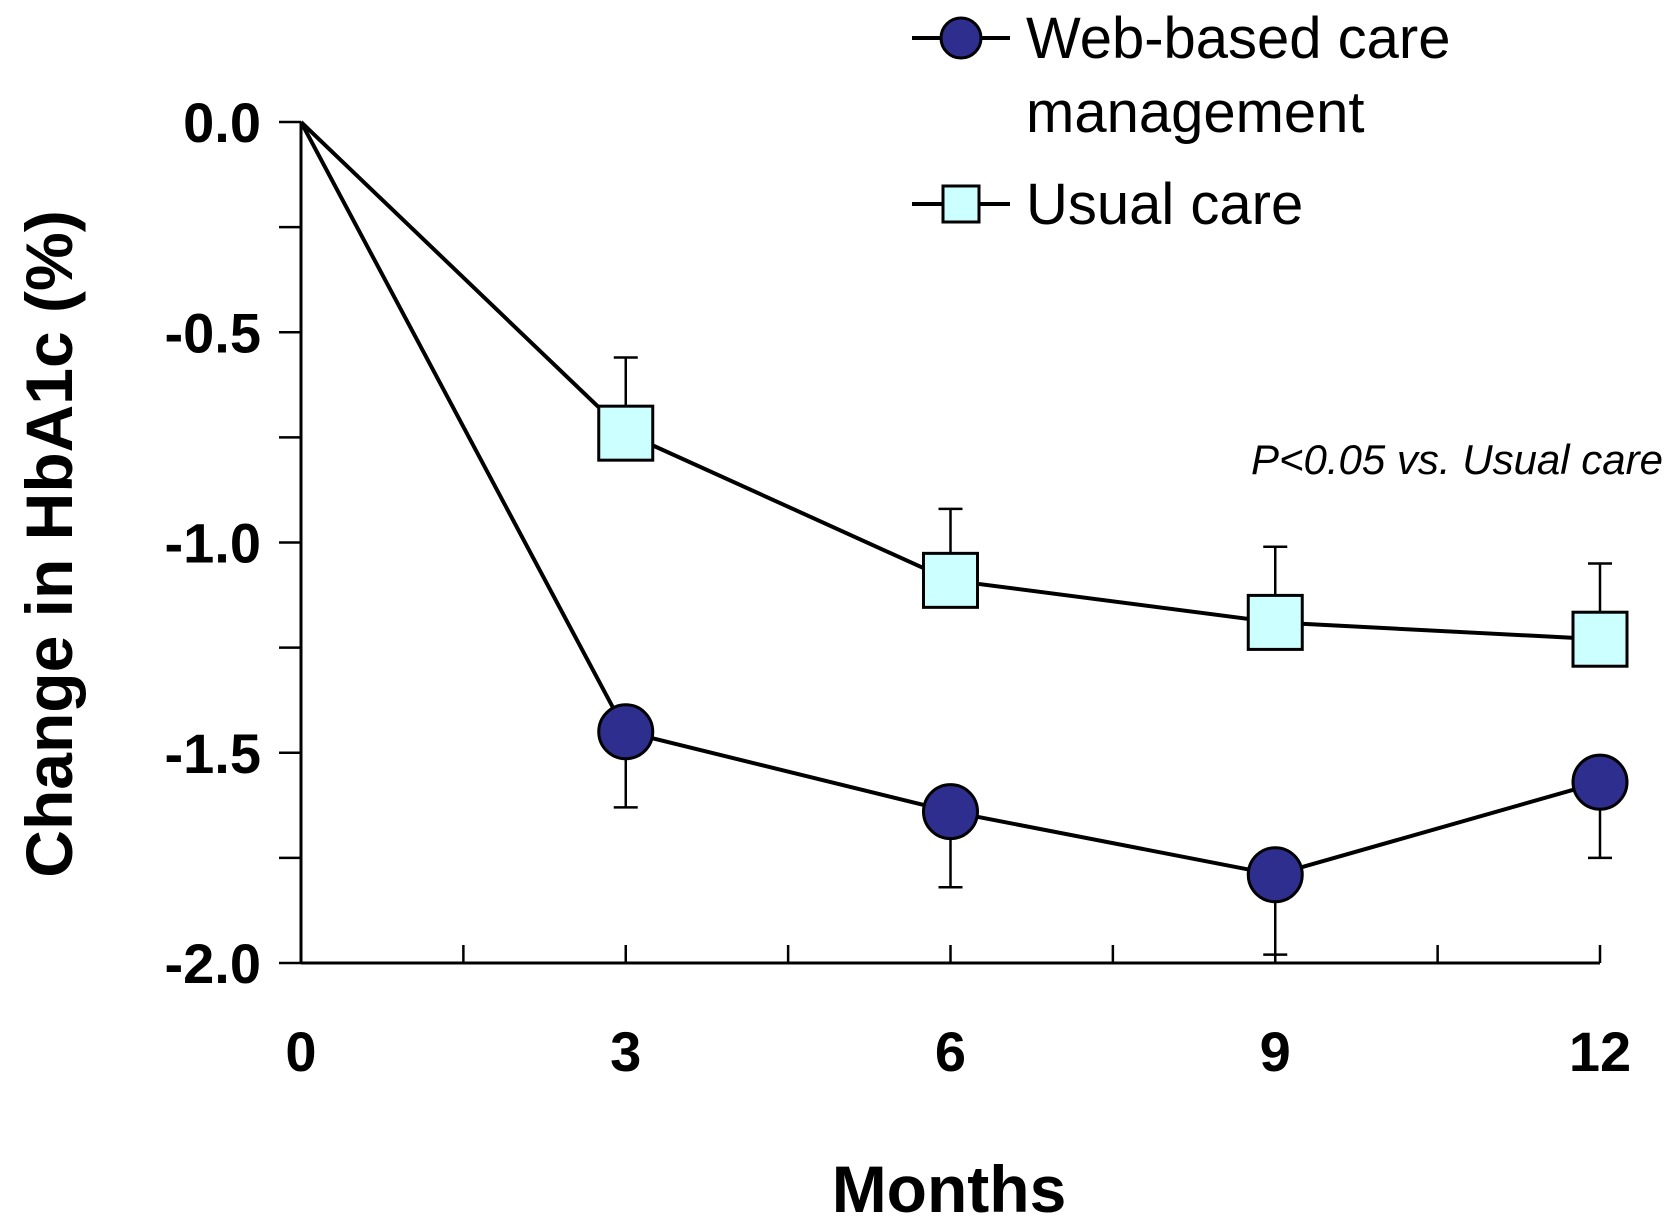 The width and height of the screenshot is (1677, 1221). What do you see at coordinates (49, 543) in the screenshot?
I see `y-axis-title: Change in HbA1c (%)` at bounding box center [49, 543].